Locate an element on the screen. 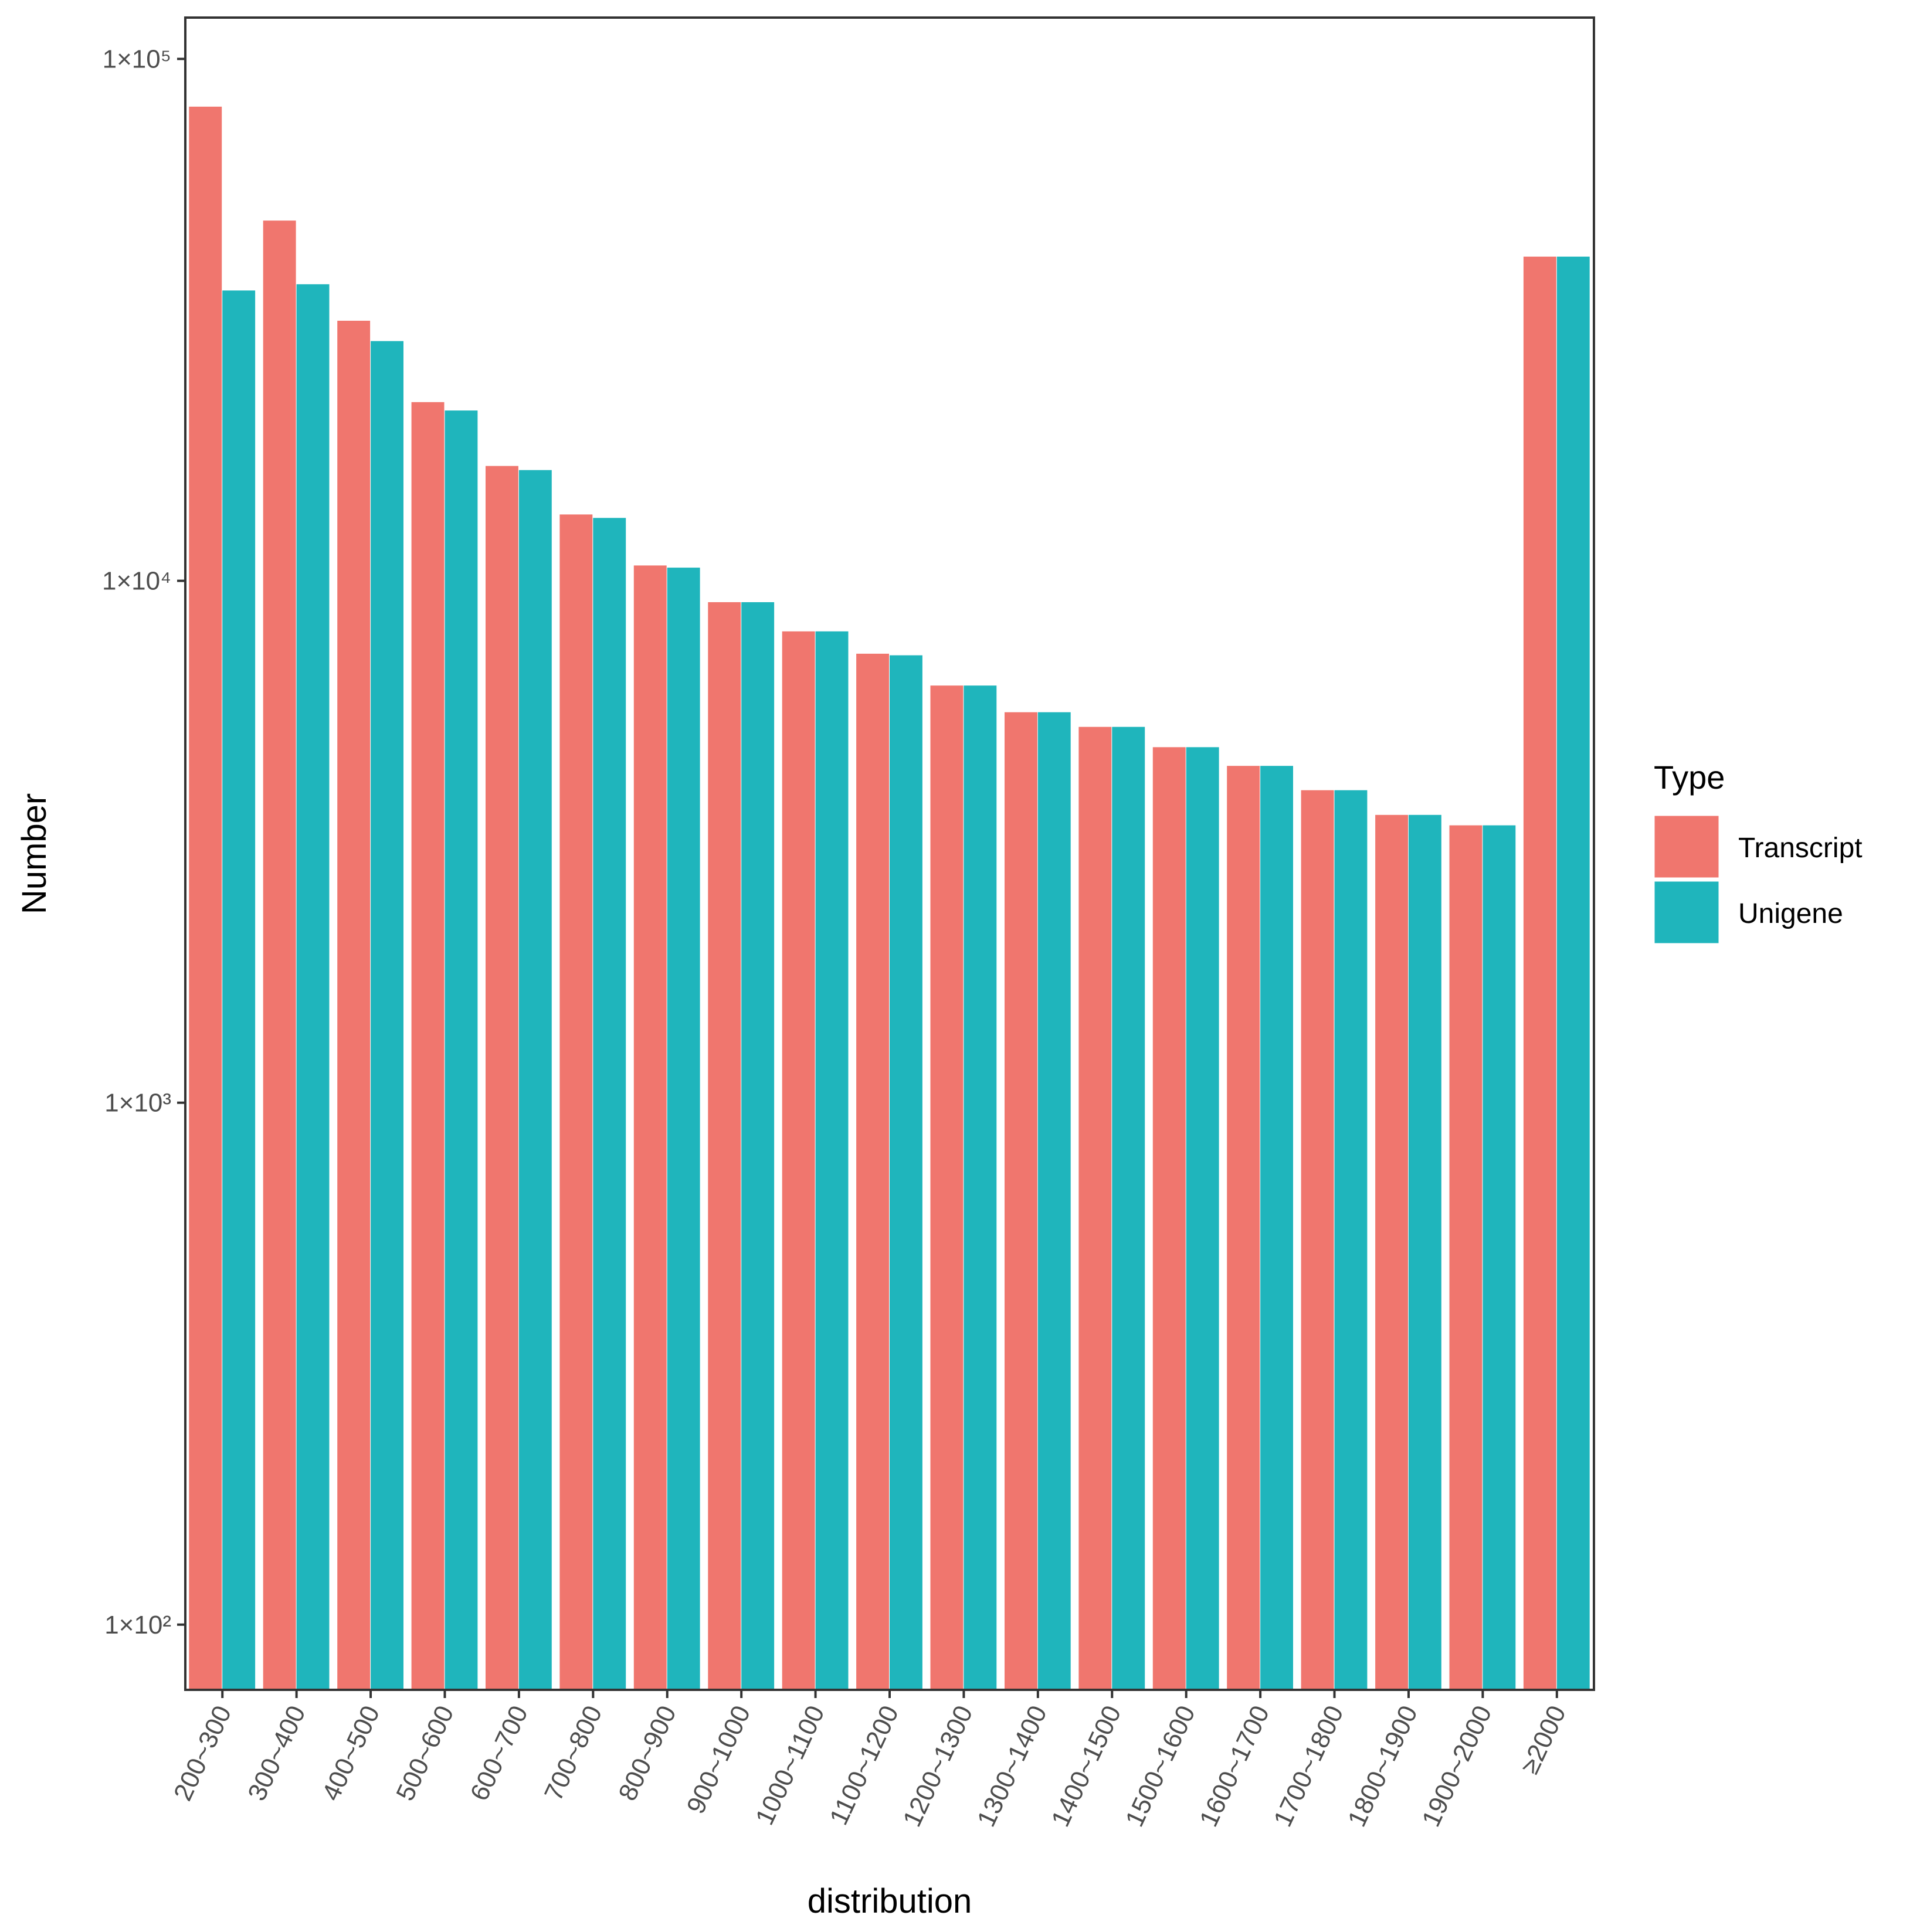 The image size is (1920, 1932). legend-label-unigene: Unigene is located at coordinates (1790, 913).